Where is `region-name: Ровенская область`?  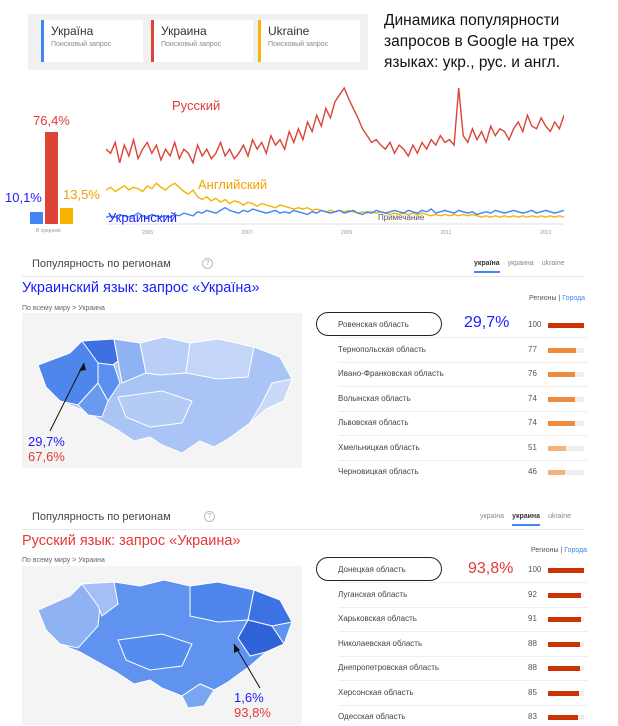 region-name: Ровенская область is located at coordinates (373, 324).